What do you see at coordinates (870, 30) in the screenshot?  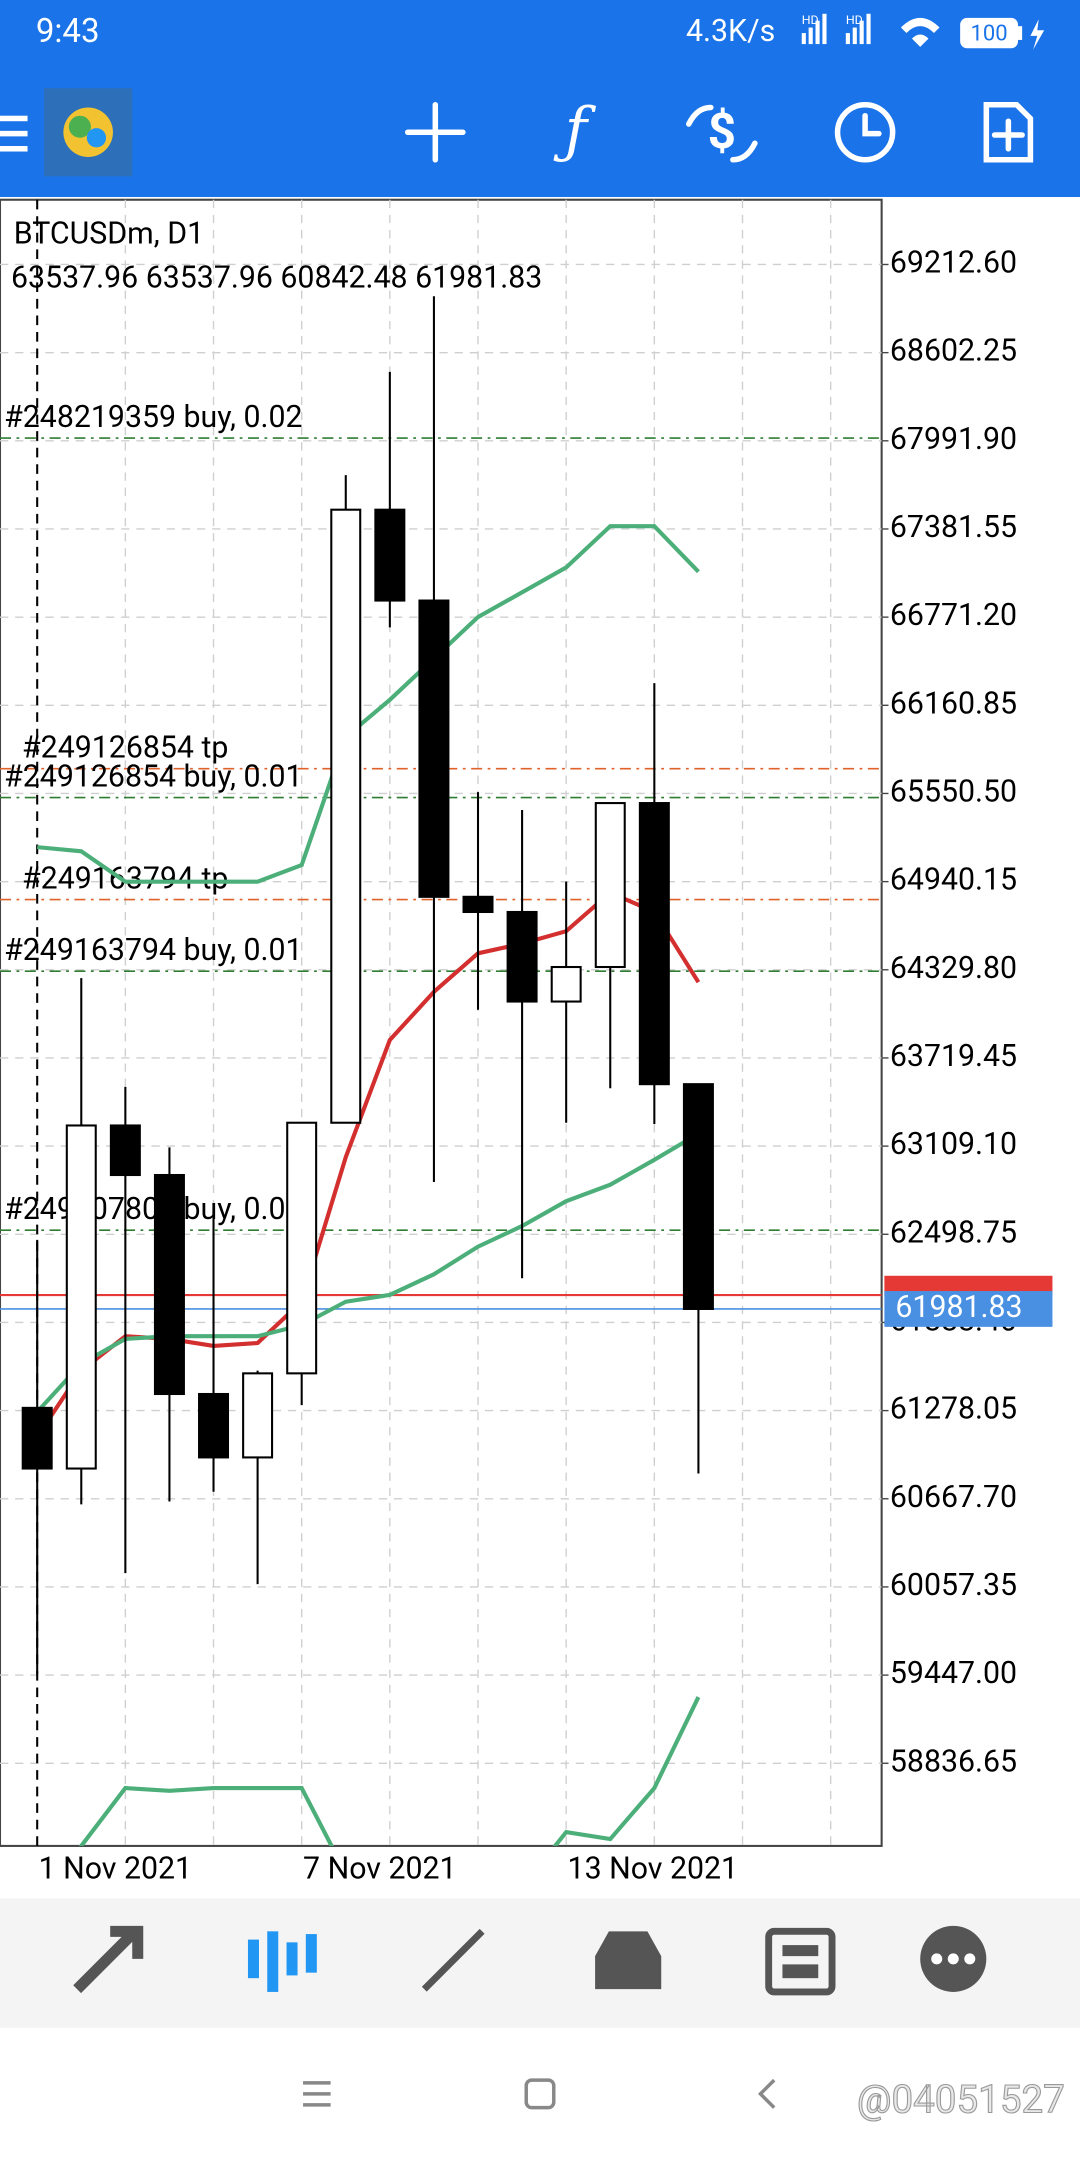 I see `signal-icons: HD HD` at bounding box center [870, 30].